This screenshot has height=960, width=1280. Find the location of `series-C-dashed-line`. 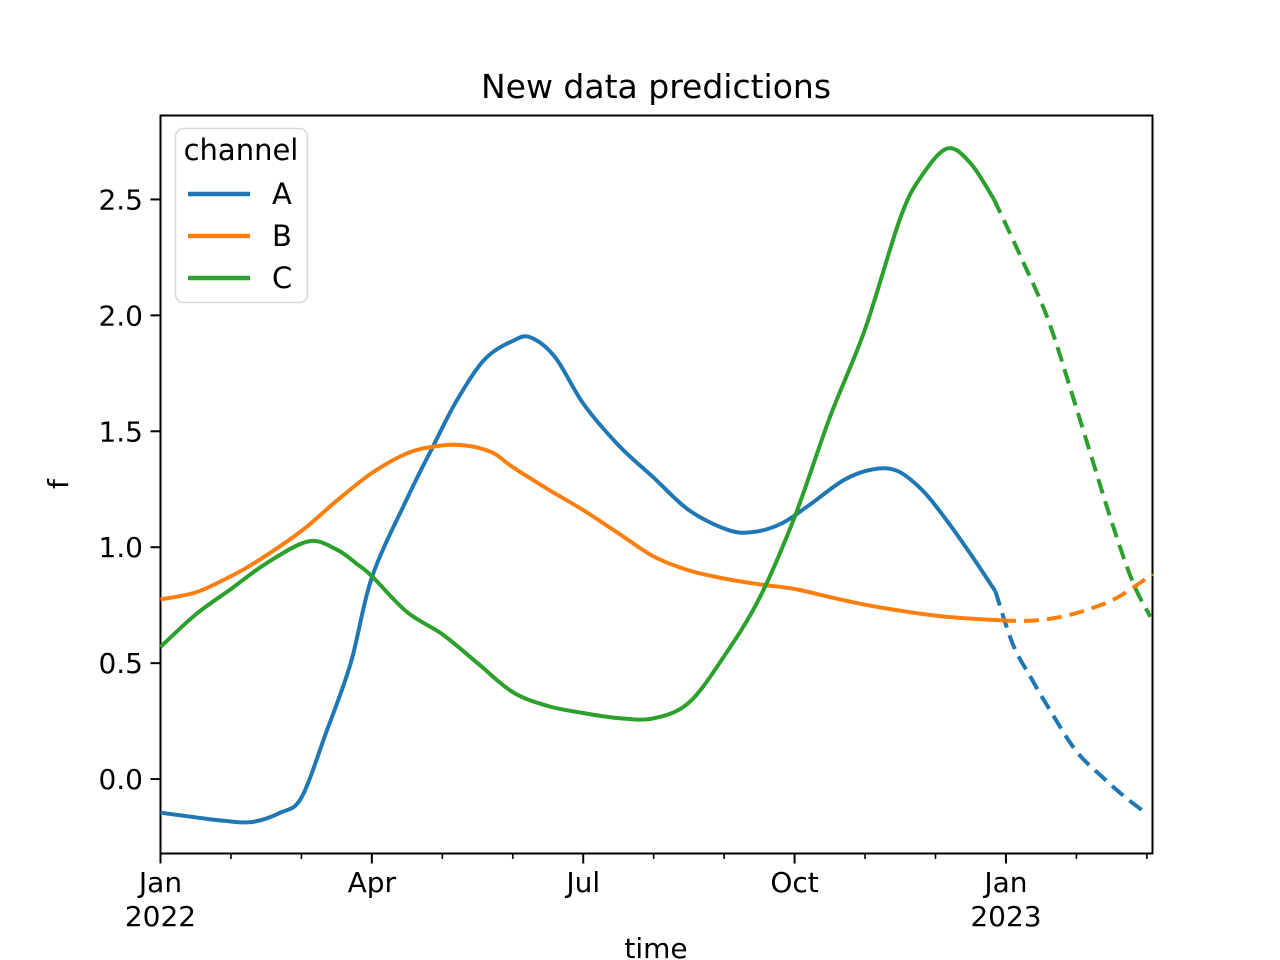

series-C-dashed-line is located at coordinates (1072, 408).